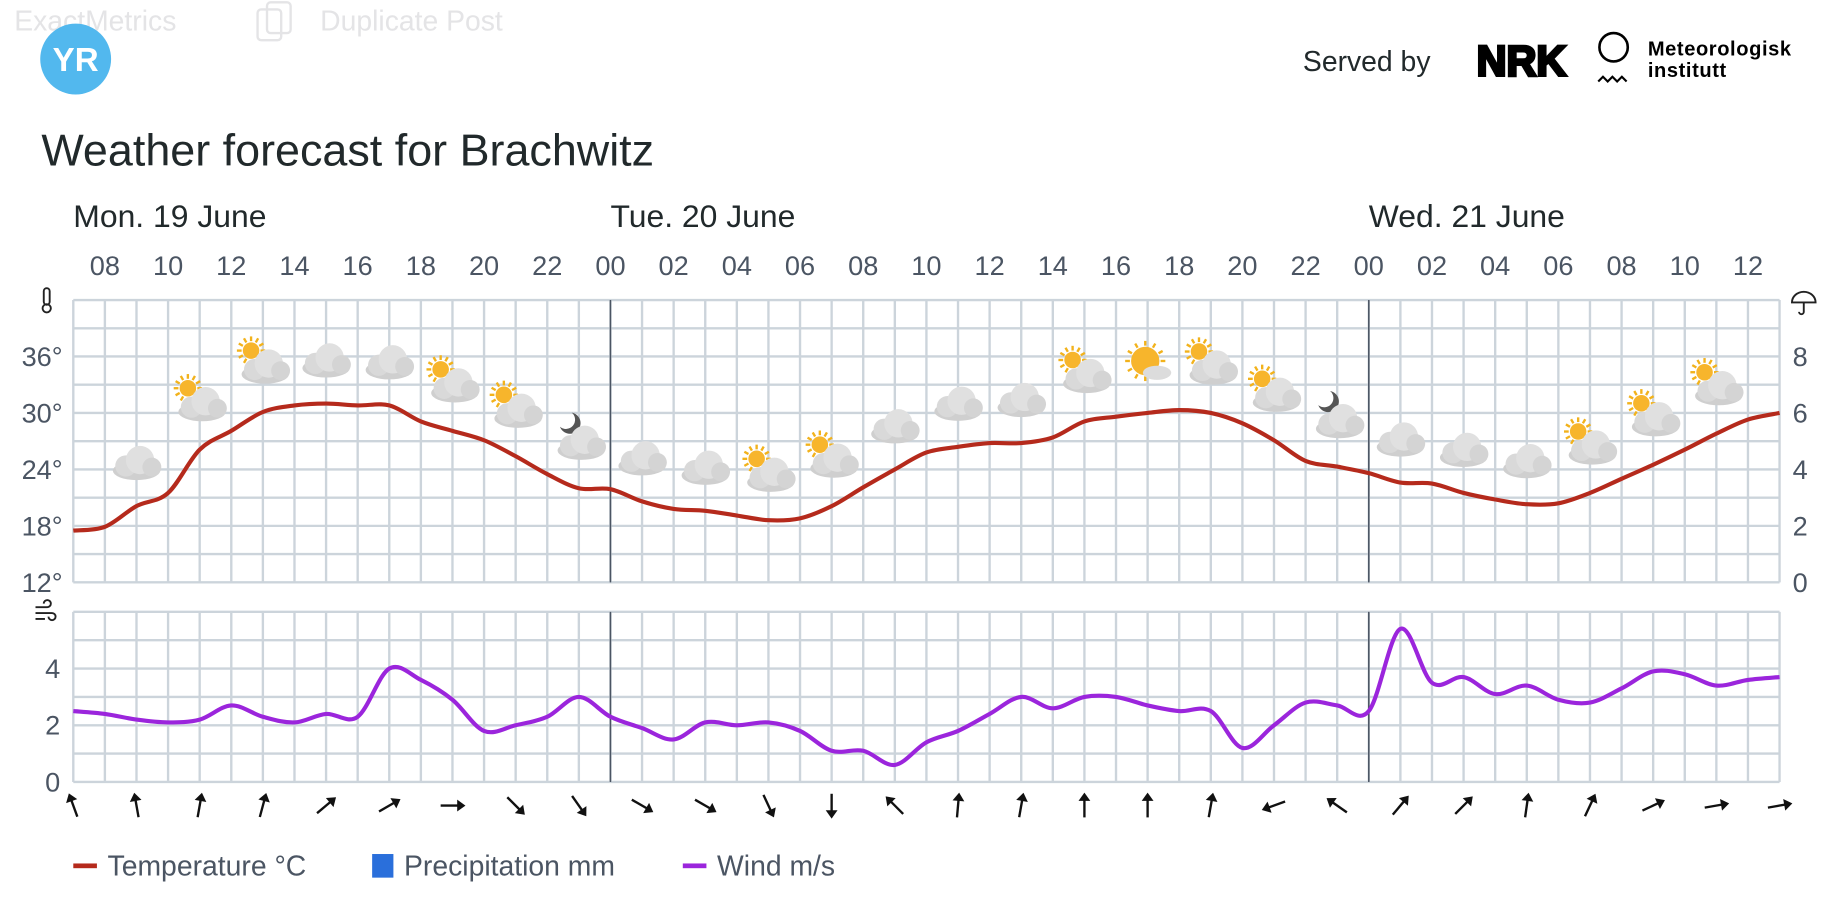  I want to click on day-label: Mon. 19 June, so click(169, 216).